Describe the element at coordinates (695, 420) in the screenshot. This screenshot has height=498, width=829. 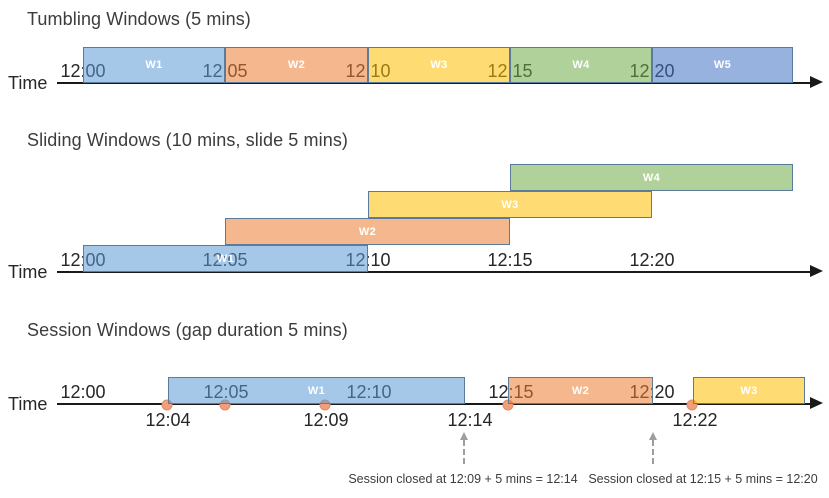
I see `event-time-label: 12:22` at that location.